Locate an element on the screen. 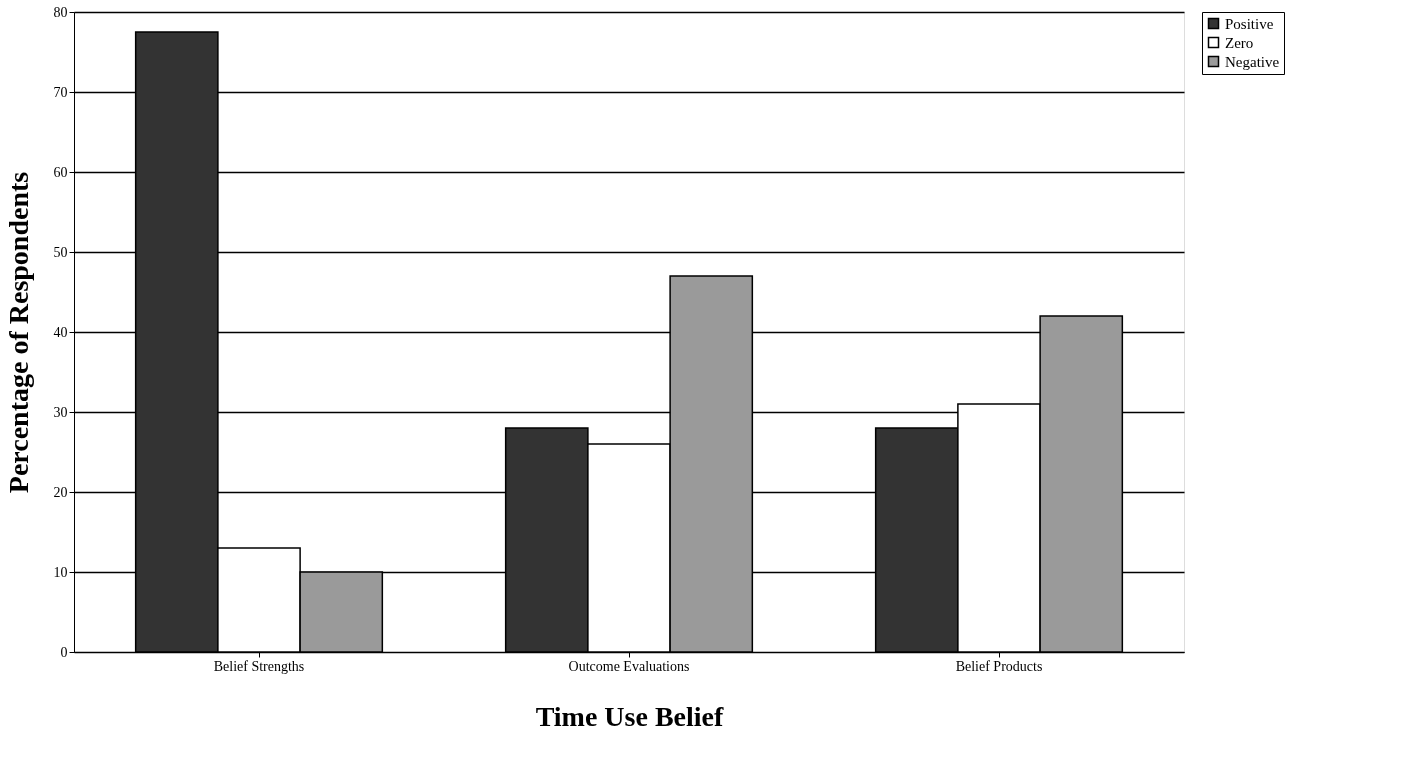  y-axis-title: Percentage of Respondents is located at coordinates (18, 332).